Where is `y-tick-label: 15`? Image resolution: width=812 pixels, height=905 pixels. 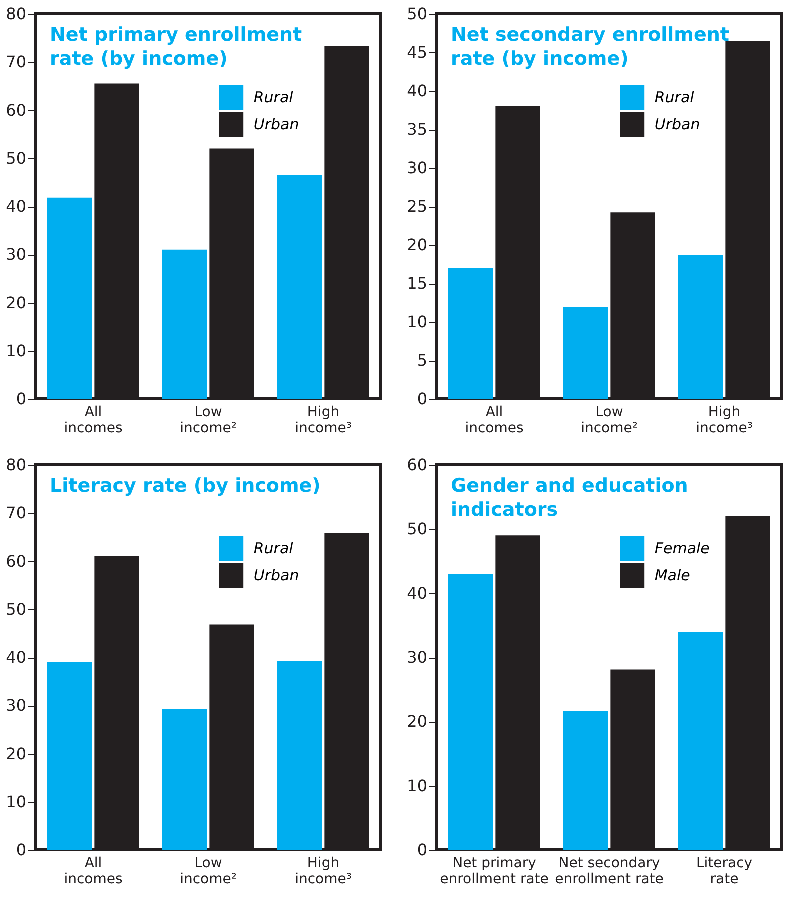
y-tick-label: 15 is located at coordinates (417, 283).